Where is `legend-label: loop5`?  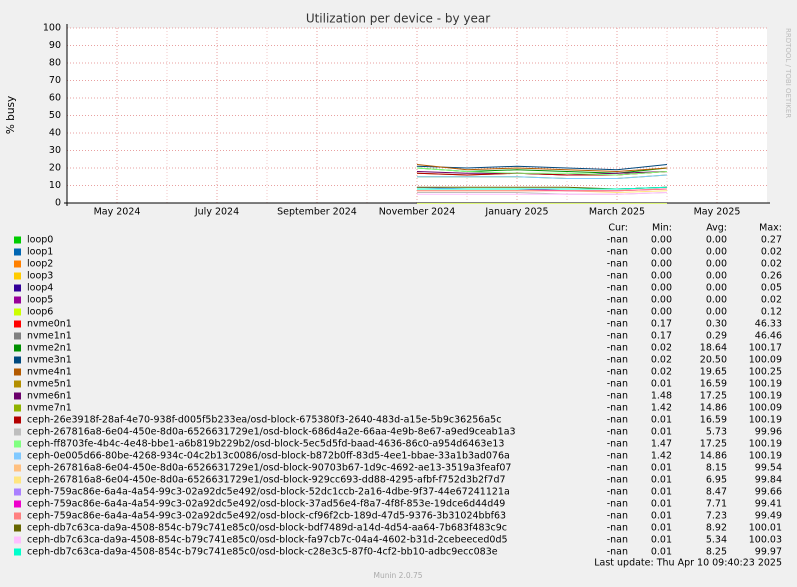
legend-label: loop5 is located at coordinates (40, 300).